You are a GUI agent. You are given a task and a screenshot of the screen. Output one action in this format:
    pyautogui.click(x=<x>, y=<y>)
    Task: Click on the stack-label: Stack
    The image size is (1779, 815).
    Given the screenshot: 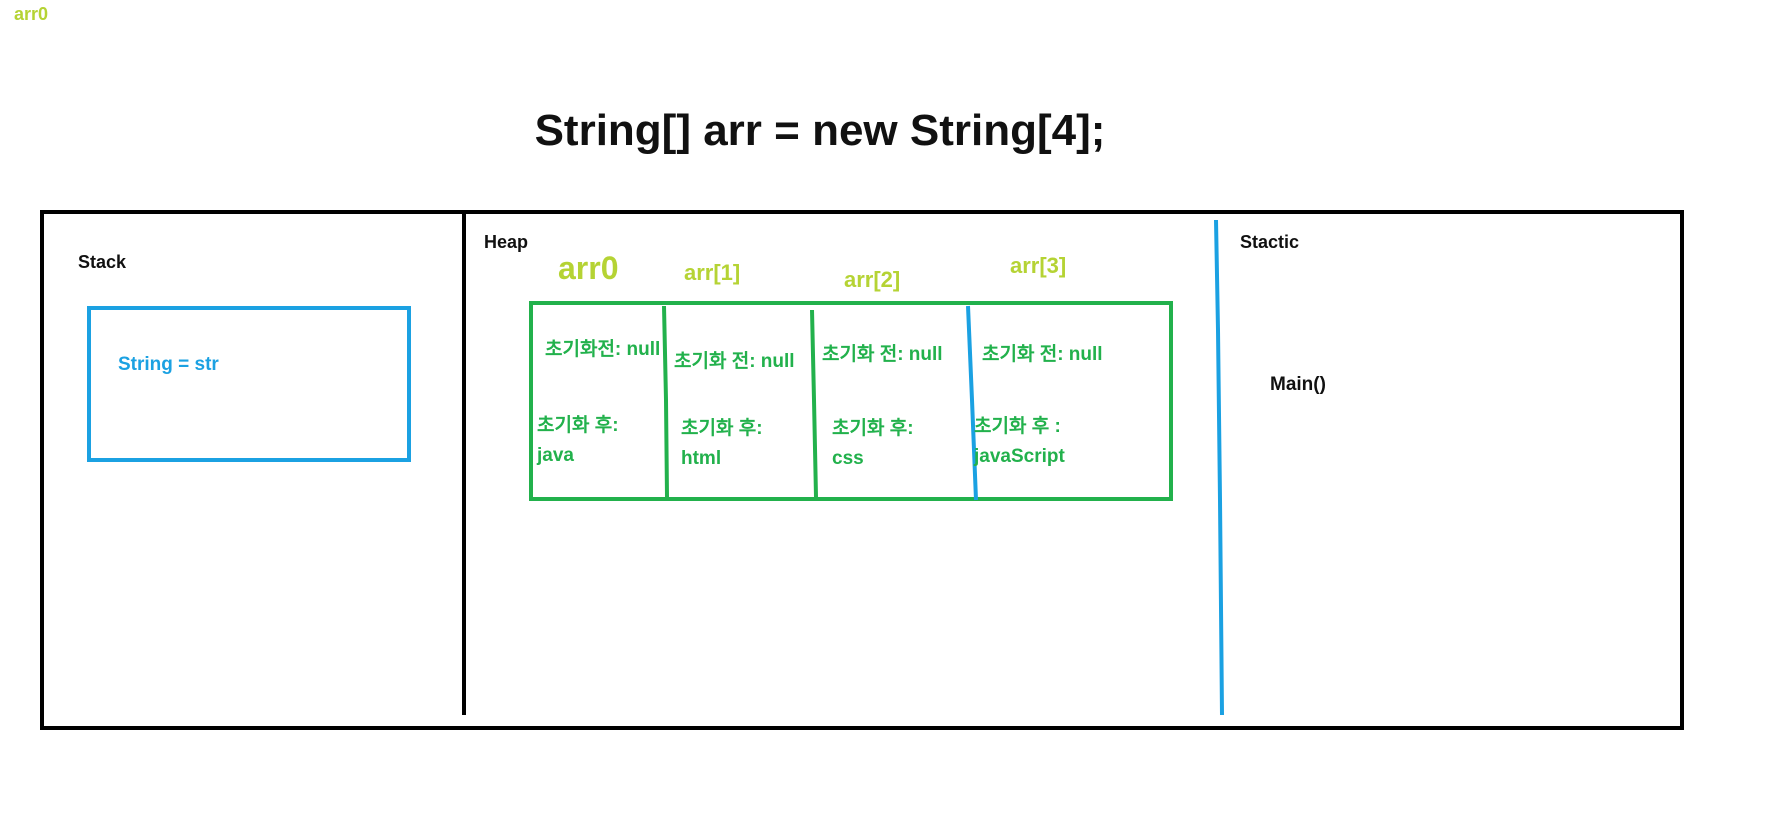 What is the action you would take?
    pyautogui.click(x=102, y=262)
    